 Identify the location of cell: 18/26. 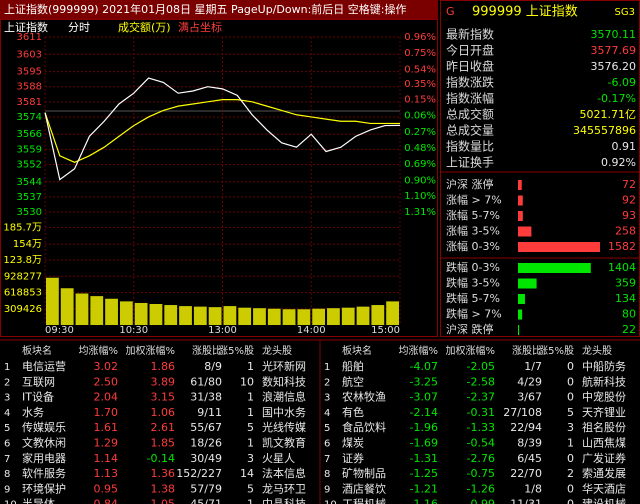
(206, 443).